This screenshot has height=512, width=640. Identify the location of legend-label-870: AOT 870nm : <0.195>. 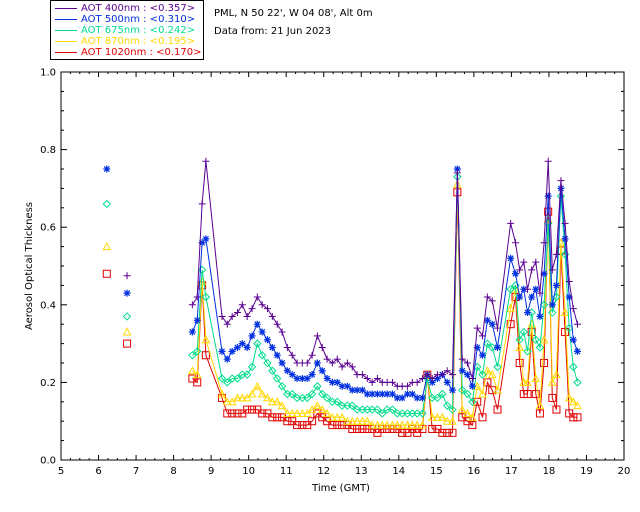
(138, 41).